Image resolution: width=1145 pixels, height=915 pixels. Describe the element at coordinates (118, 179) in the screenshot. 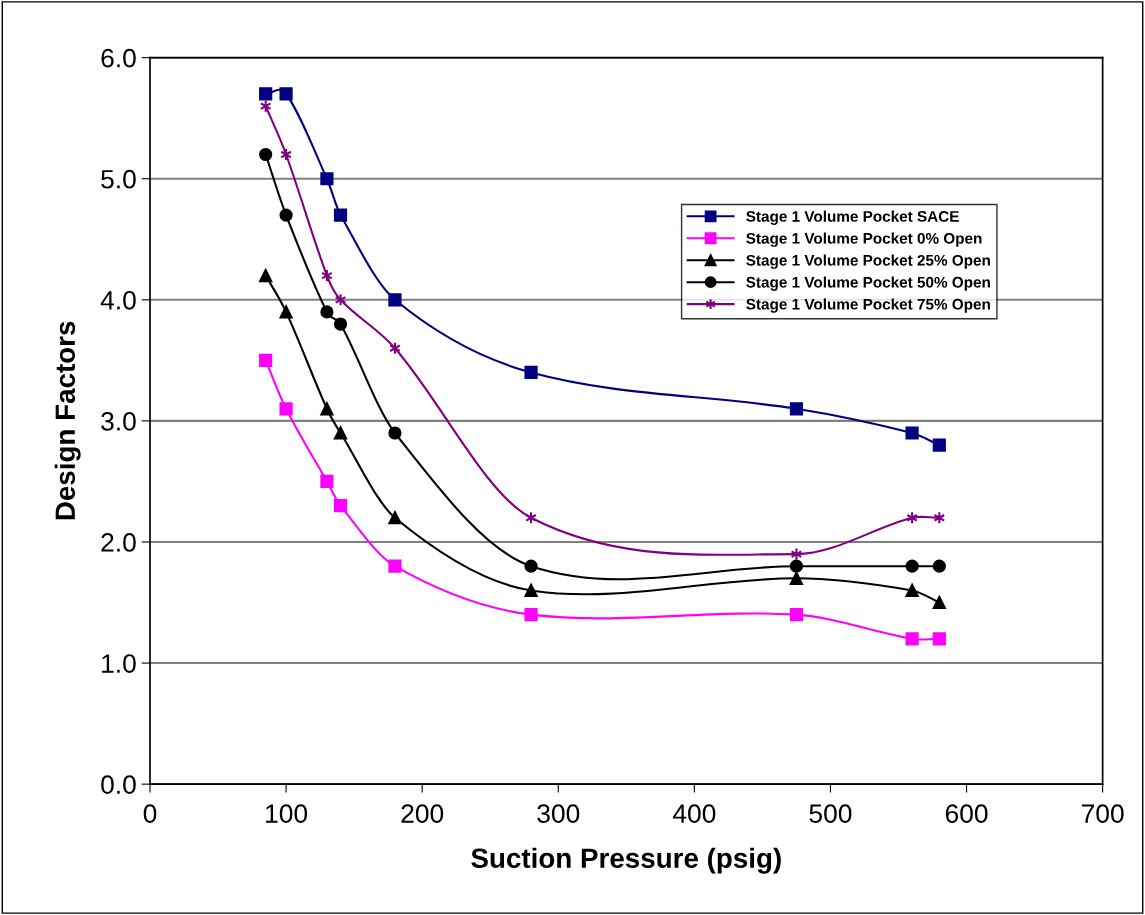

I see `y-tick-label: 5.0` at that location.